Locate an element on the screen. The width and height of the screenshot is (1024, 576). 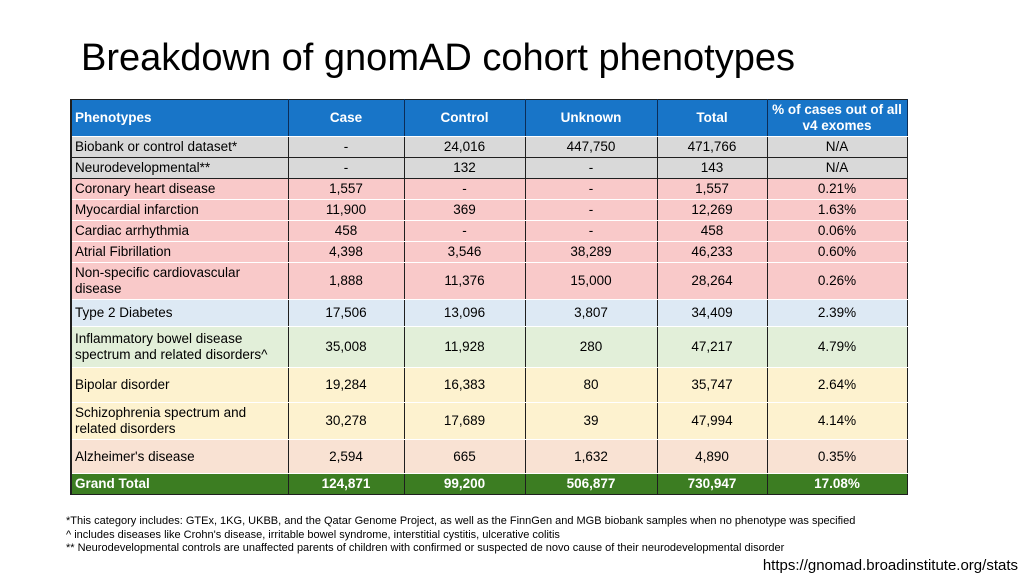
cell-unknown: 3,807 is located at coordinates (591, 313).